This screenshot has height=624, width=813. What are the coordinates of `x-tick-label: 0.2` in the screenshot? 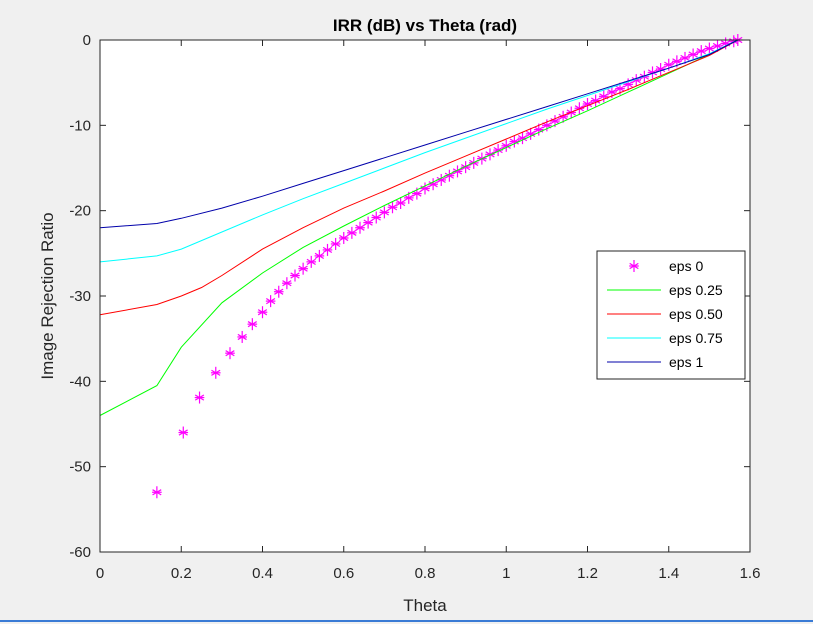 It's located at (181, 573).